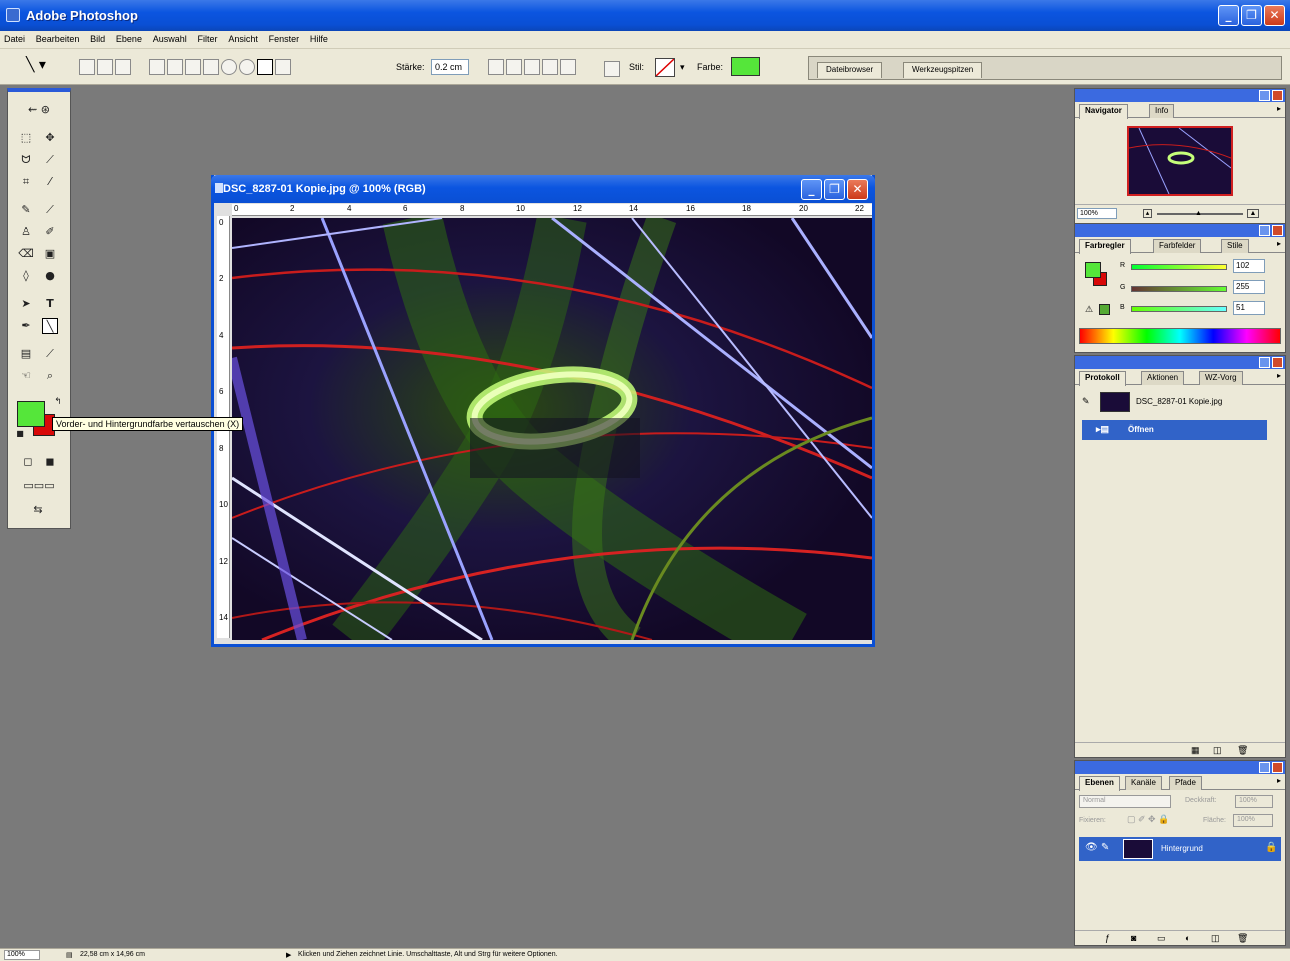  I want to click on new-set-icon: ▭, so click(1161, 938).